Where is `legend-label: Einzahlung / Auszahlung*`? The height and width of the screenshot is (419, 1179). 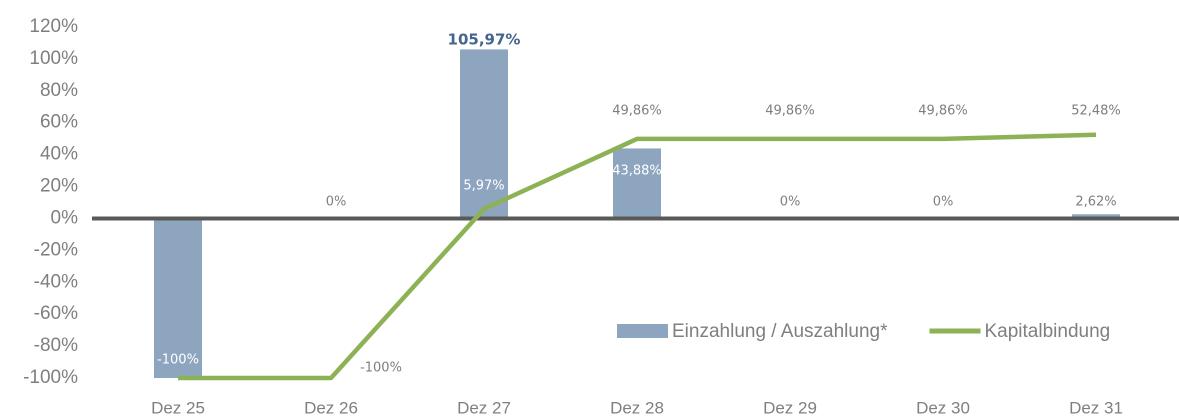
legend-label: Einzahlung / Auszahlung* is located at coordinates (780, 331).